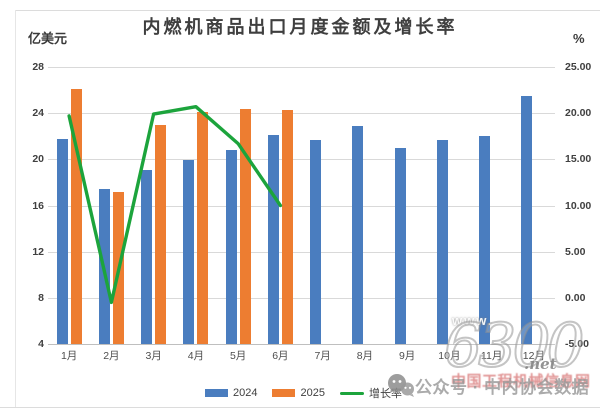 This screenshot has height=412, width=600. I want to click on legend-item-2024: 2024, so click(231, 393).